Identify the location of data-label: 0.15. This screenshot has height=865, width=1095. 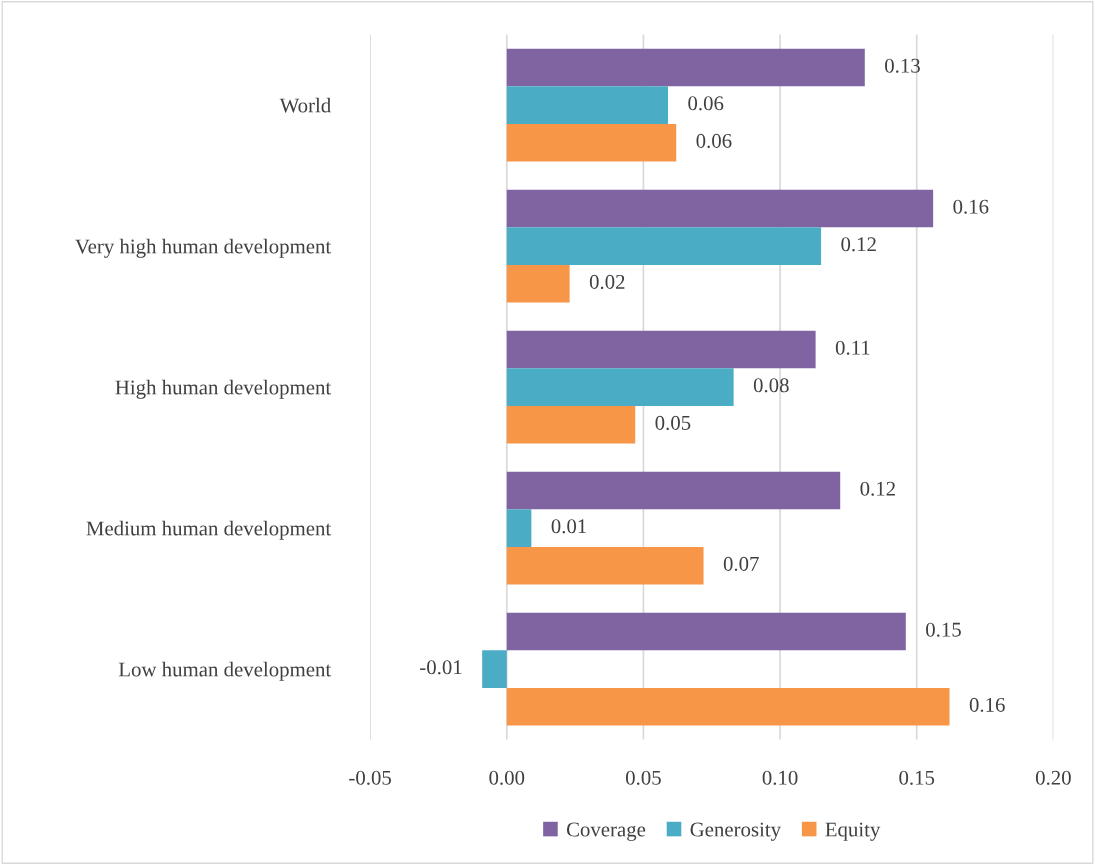
(943, 629).